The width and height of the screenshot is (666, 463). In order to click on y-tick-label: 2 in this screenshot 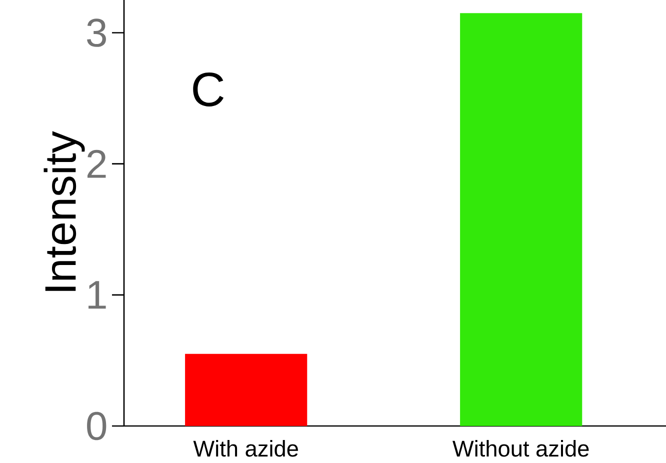, I will do `click(96, 164)`.